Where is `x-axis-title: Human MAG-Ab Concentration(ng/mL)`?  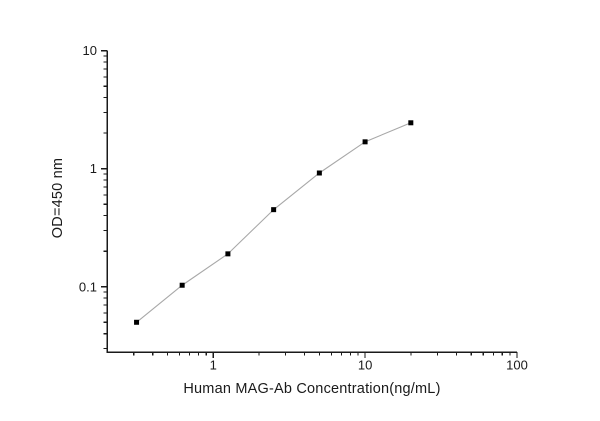 x-axis-title: Human MAG-Ab Concentration(ng/mL) is located at coordinates (312, 389).